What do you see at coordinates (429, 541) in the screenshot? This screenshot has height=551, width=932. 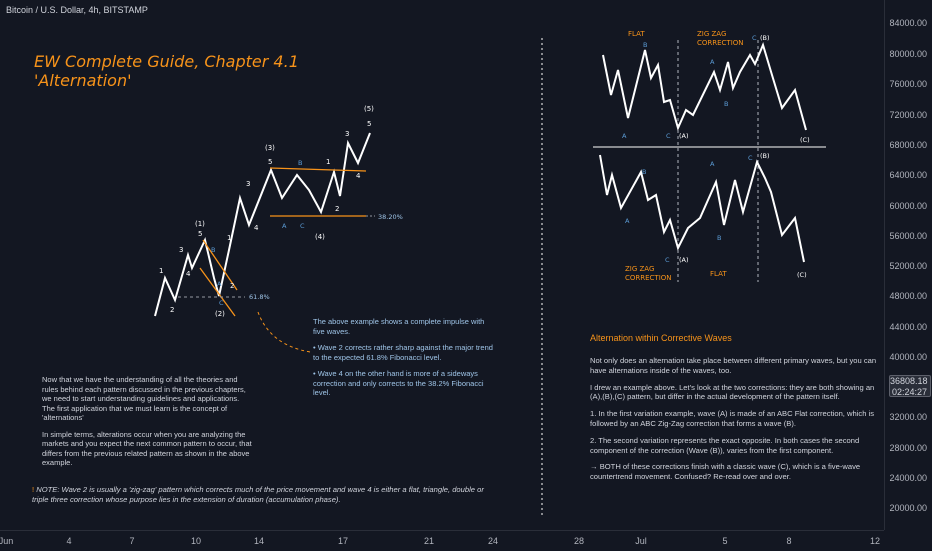 I see `time-tick: 21` at bounding box center [429, 541].